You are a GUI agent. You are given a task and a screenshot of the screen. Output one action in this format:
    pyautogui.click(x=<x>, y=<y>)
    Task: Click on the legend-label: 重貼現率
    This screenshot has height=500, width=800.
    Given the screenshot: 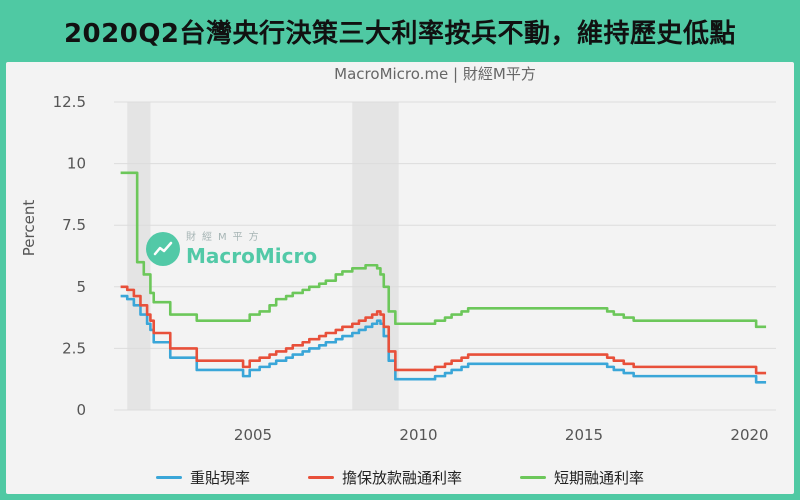 What is the action you would take?
    pyautogui.click(x=219, y=477)
    